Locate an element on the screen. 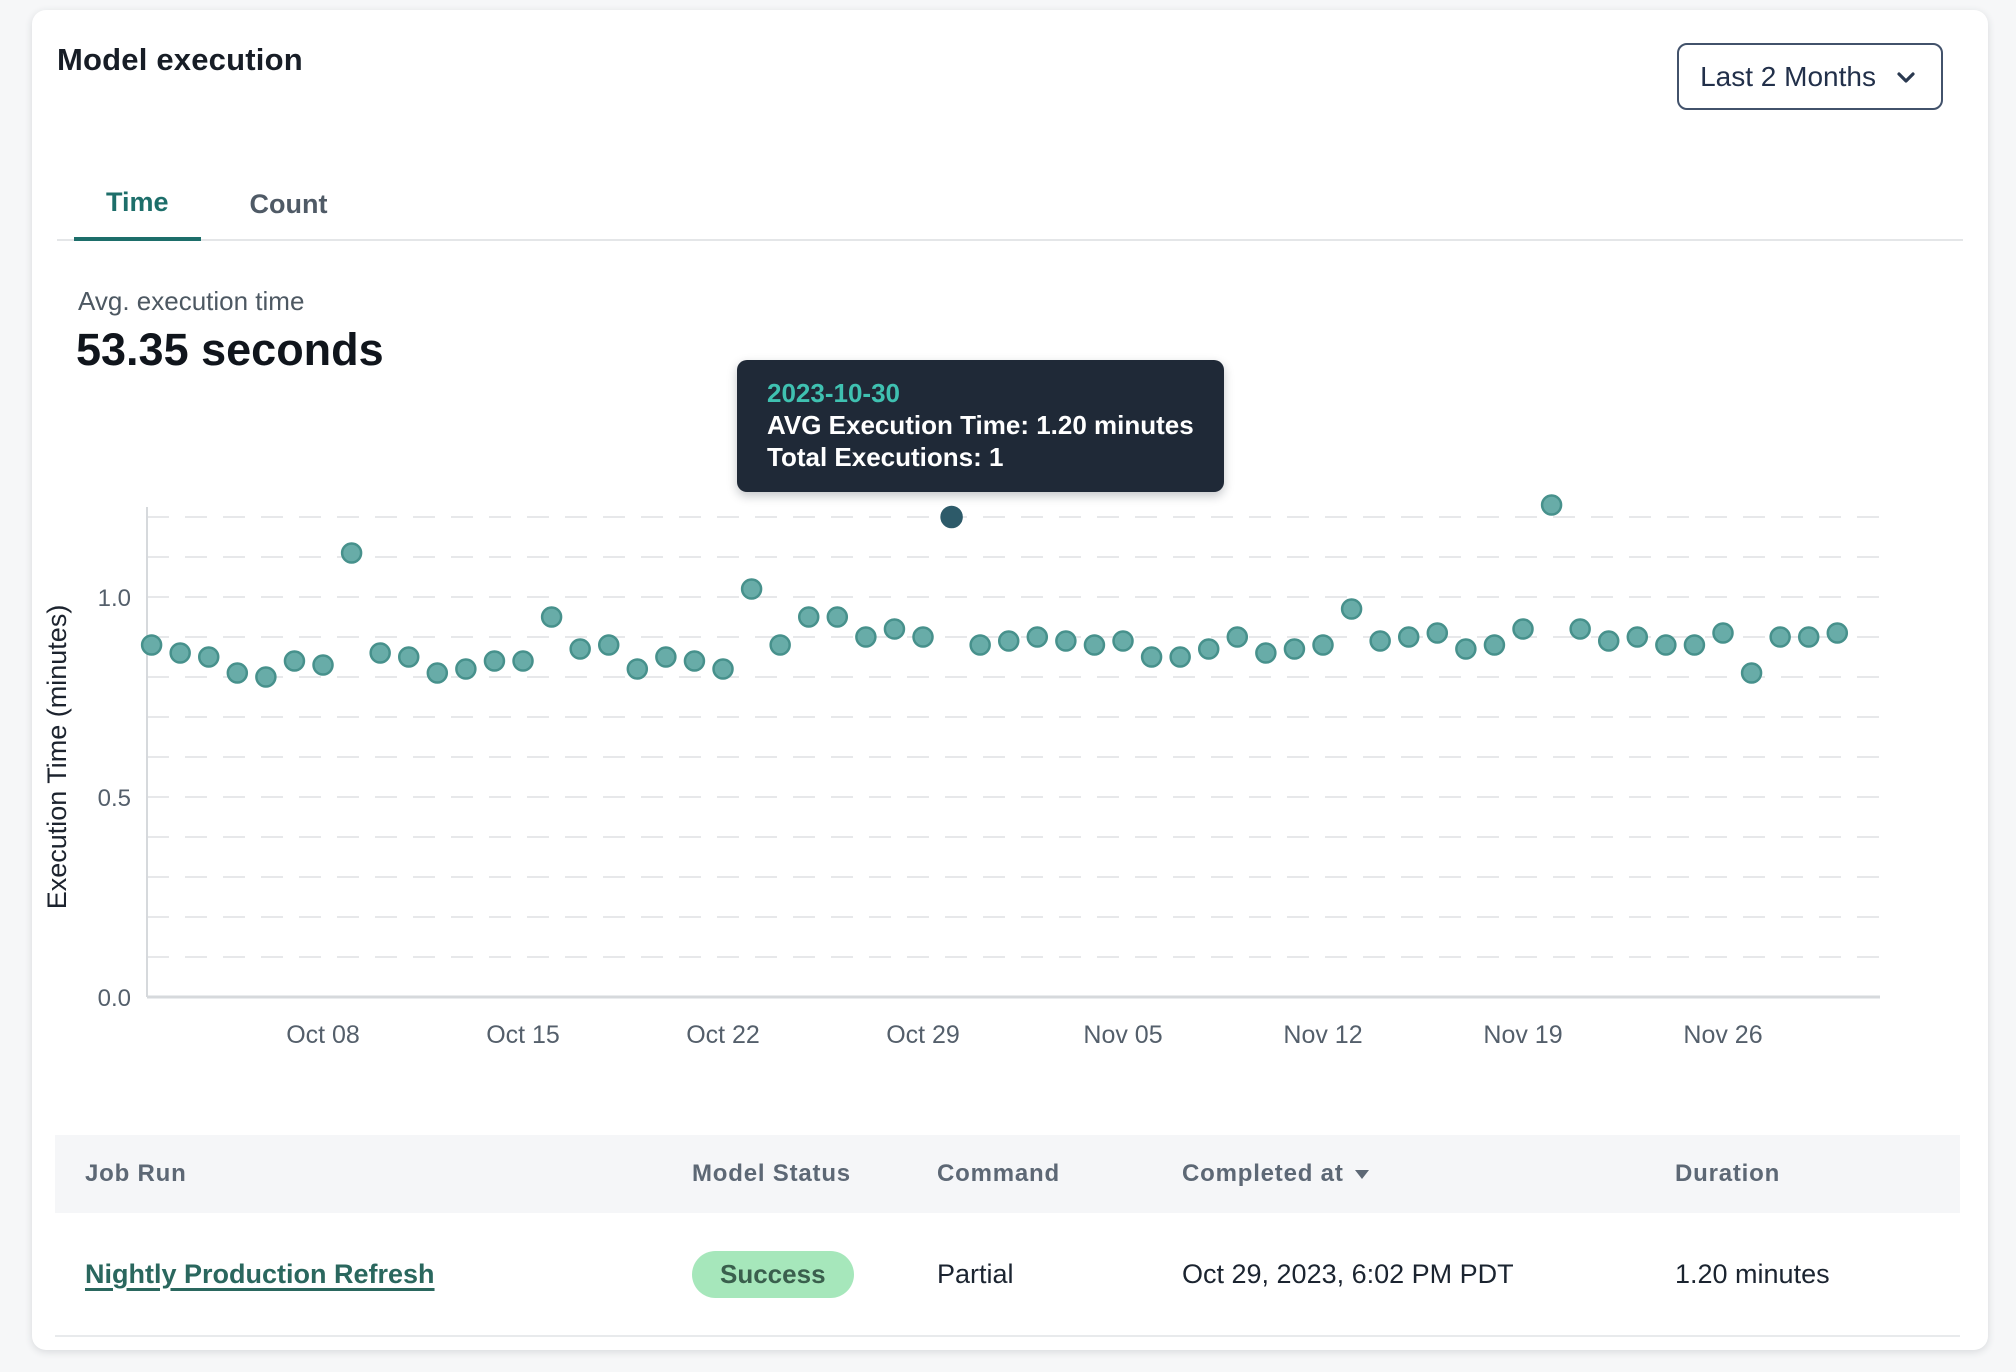 Image resolution: width=2016 pixels, height=1372 pixels. date-range-dropdown: Last 2 Months is located at coordinates (1810, 76).